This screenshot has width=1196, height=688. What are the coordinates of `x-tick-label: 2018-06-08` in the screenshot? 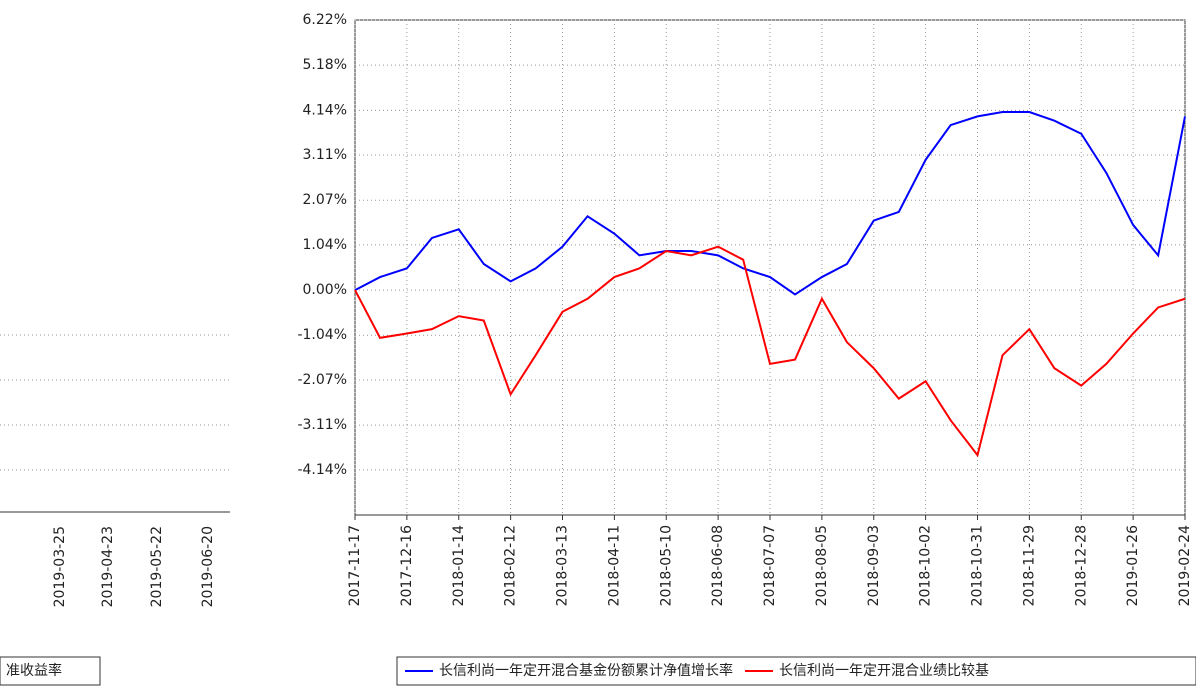 It's located at (718, 565).